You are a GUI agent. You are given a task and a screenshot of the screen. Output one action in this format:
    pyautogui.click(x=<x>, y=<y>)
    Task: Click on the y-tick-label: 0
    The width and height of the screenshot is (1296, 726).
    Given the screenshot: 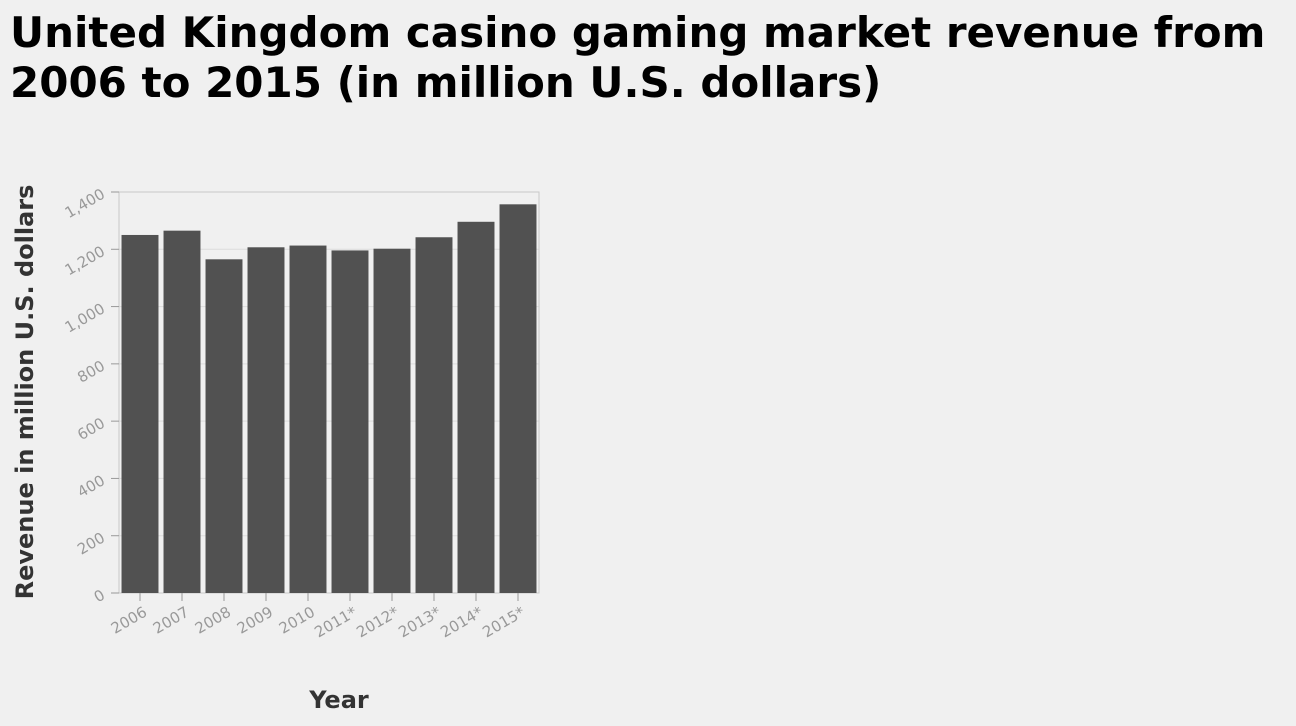 What is the action you would take?
    pyautogui.click(x=99, y=596)
    